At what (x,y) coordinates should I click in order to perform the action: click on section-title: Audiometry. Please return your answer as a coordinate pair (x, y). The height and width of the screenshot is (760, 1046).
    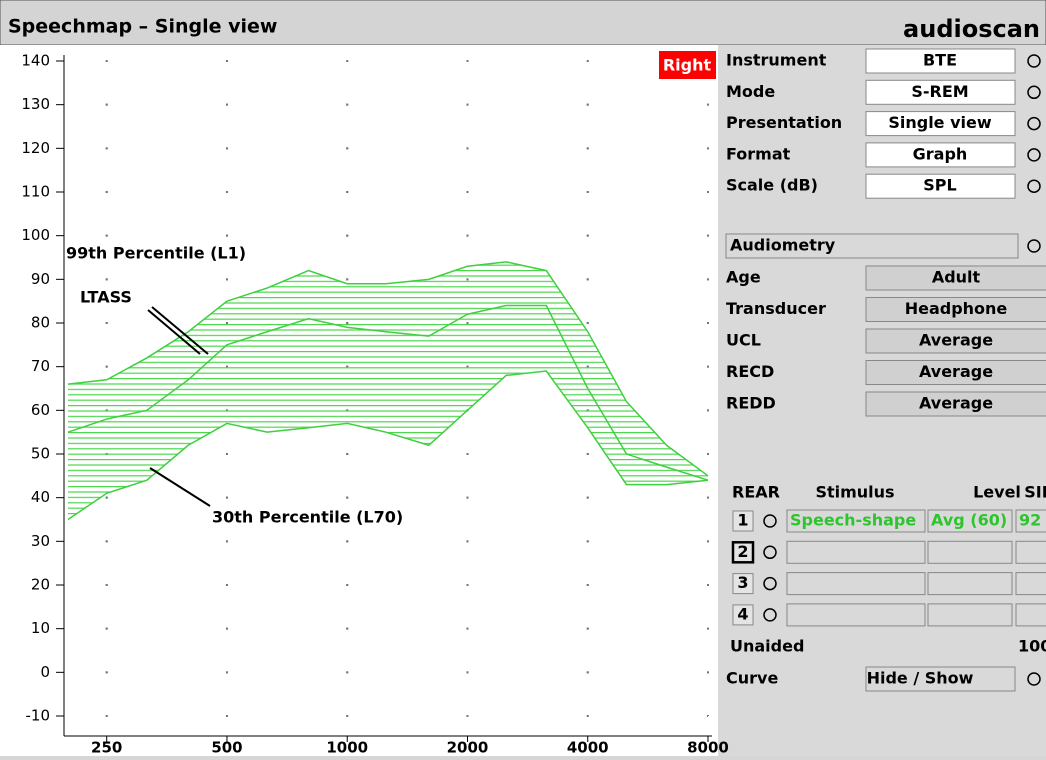
    Looking at the image, I should click on (783, 245).